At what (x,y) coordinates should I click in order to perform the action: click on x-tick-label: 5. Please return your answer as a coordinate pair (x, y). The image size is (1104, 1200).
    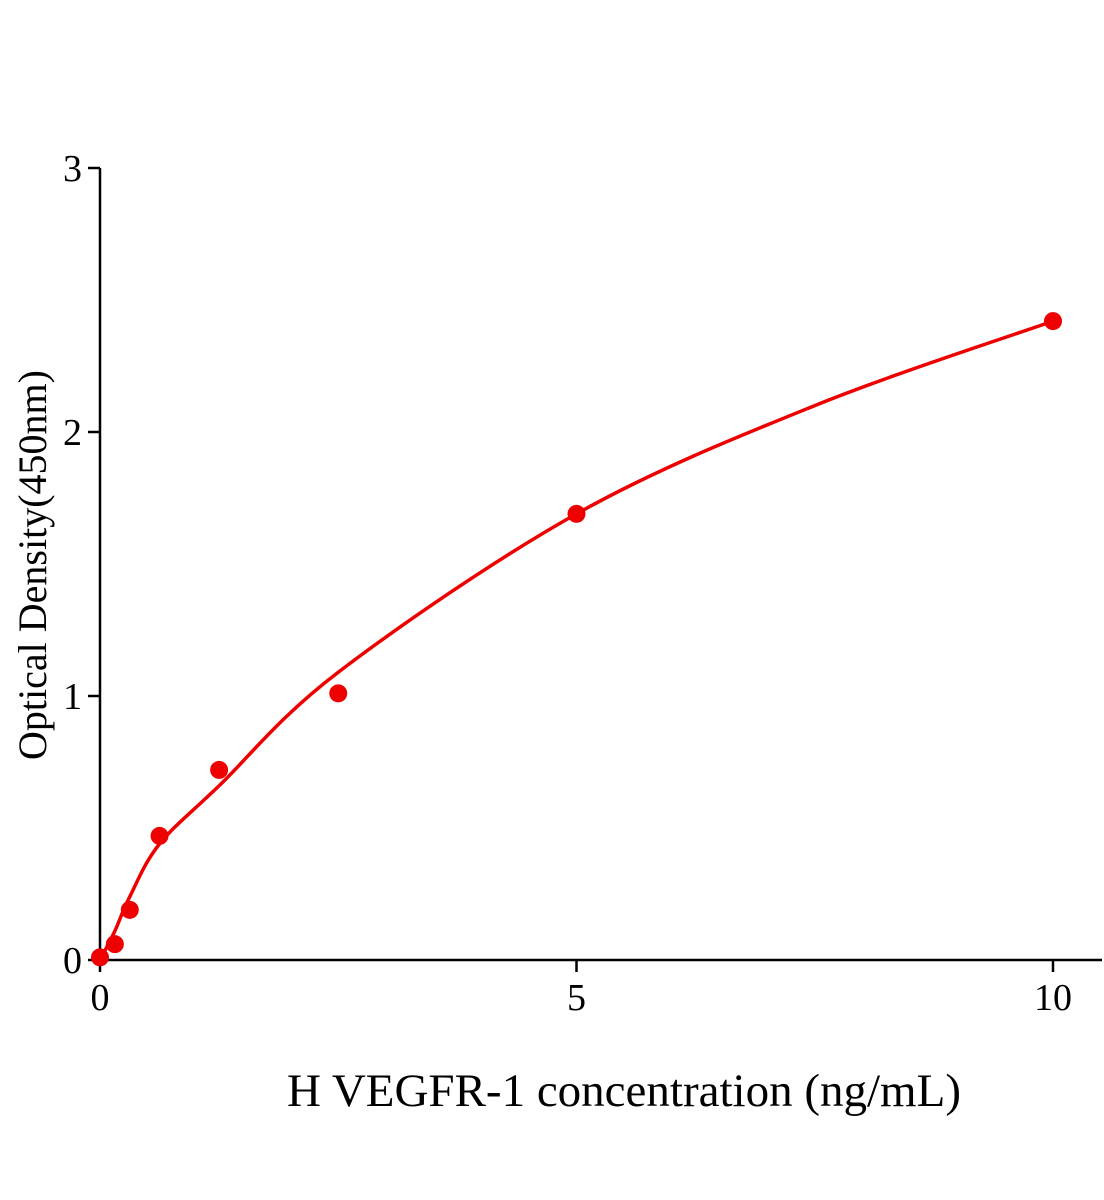
    Looking at the image, I should click on (576, 998).